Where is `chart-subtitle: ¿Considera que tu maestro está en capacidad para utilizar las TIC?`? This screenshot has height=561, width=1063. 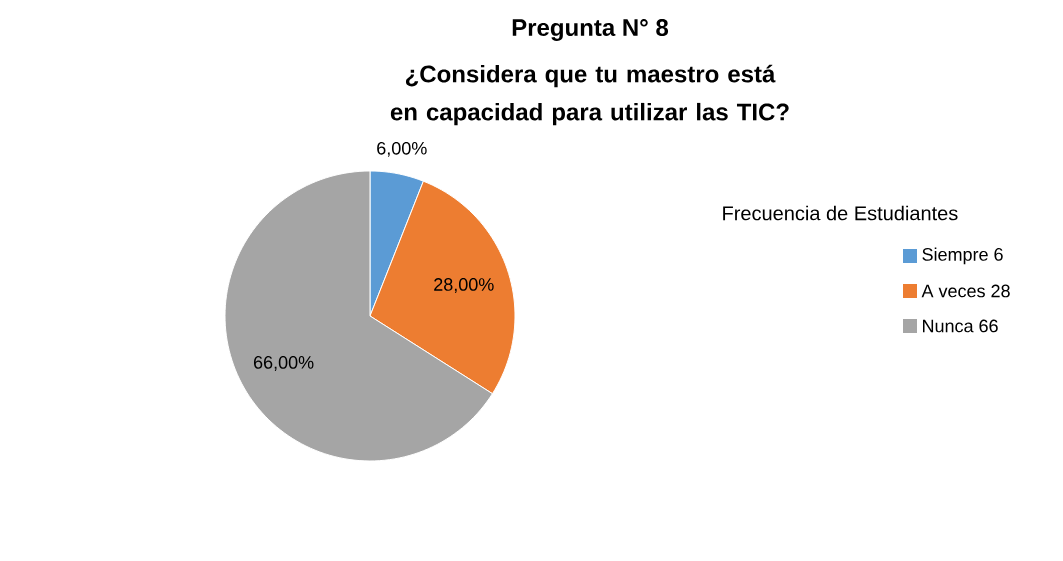
chart-subtitle: ¿Considera que tu maestro está en capacidad para utilizar las TIC? is located at coordinates (589, 95).